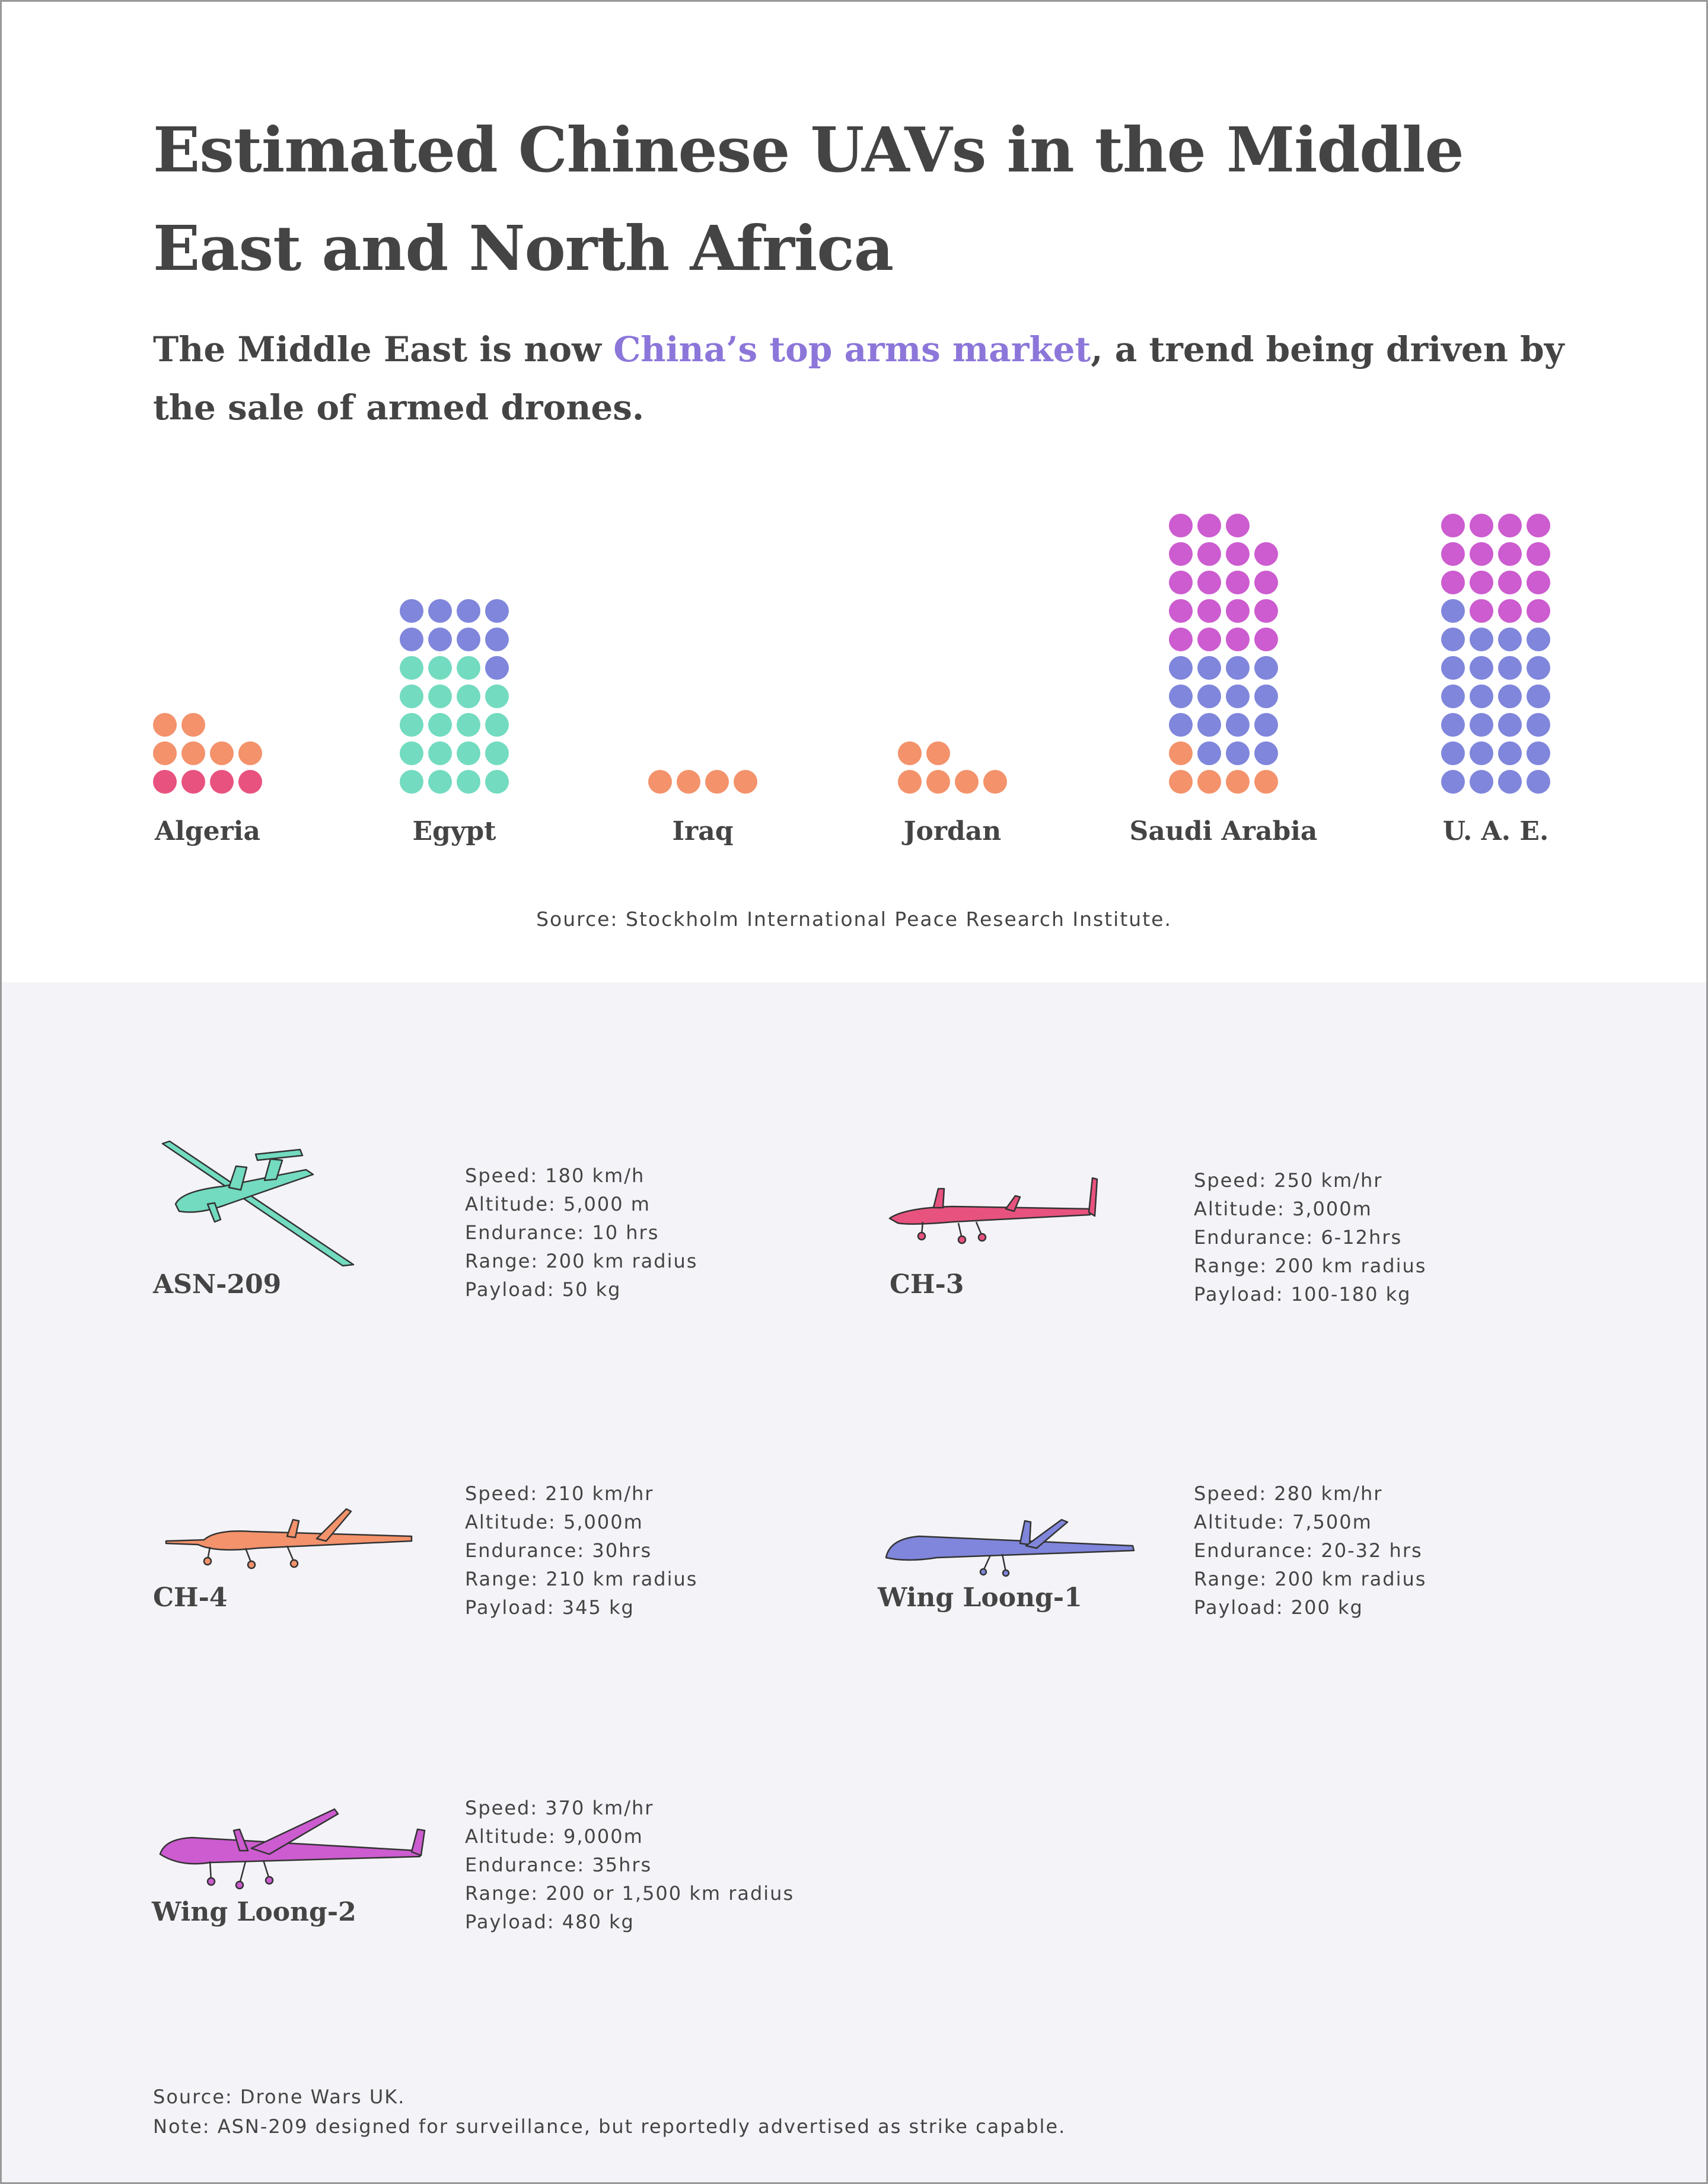 This screenshot has height=2184, width=1708. Describe the element at coordinates (562, 1232) in the screenshot. I see `spec-endurance: Endurance: 10 hrs` at that location.